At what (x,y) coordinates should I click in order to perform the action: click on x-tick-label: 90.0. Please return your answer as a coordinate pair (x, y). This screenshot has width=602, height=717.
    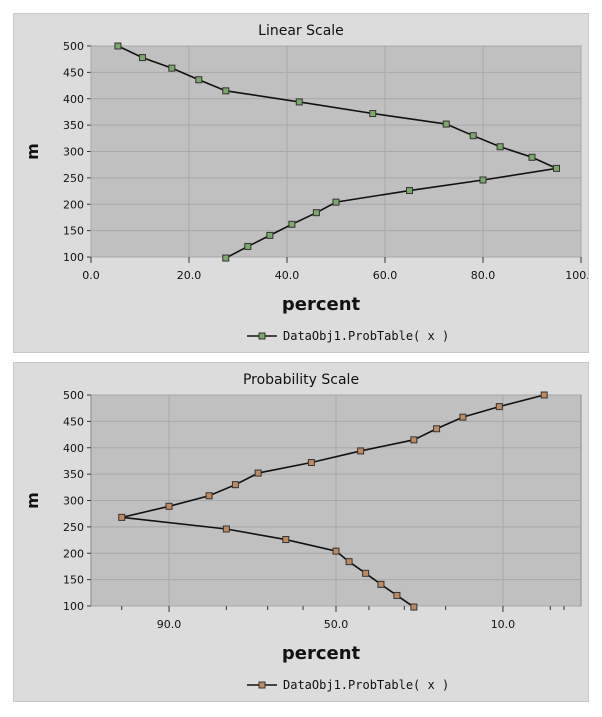
    Looking at the image, I should click on (169, 624).